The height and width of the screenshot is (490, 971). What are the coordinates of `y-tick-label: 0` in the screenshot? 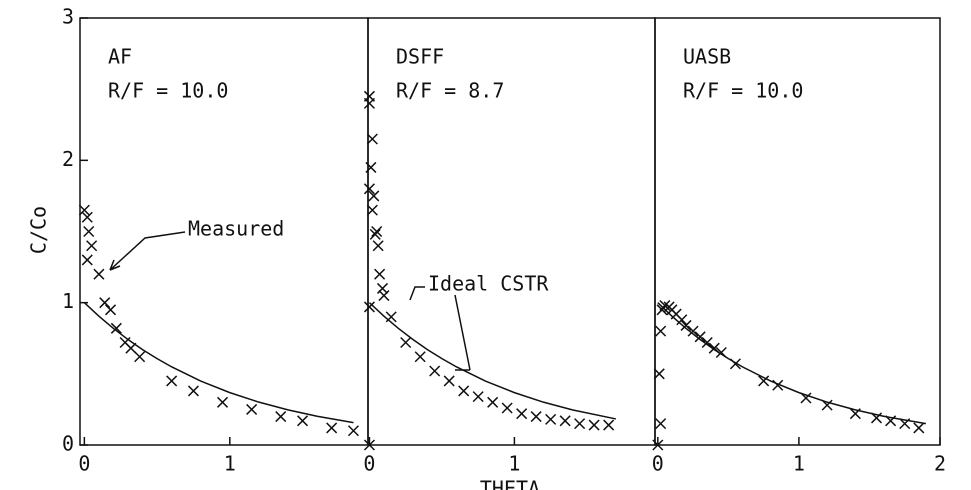 It's located at (68, 444).